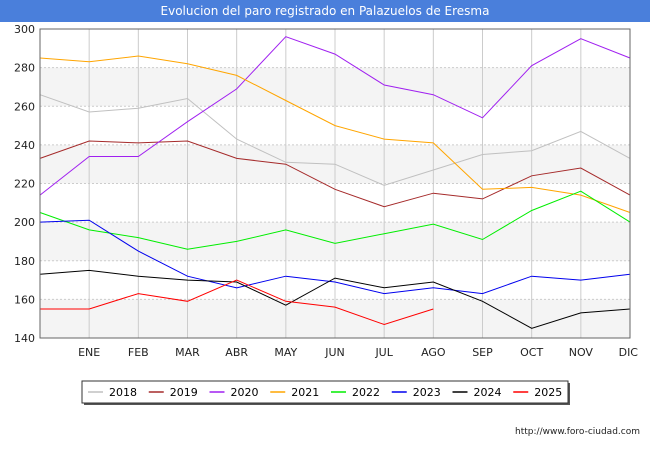  Describe the element at coordinates (358, 352) in the screenshot. I see `x-tick-labels: ENE FEB MAR ABR MAY JUN JUL AGO SEP OCT NOV DIC` at that location.